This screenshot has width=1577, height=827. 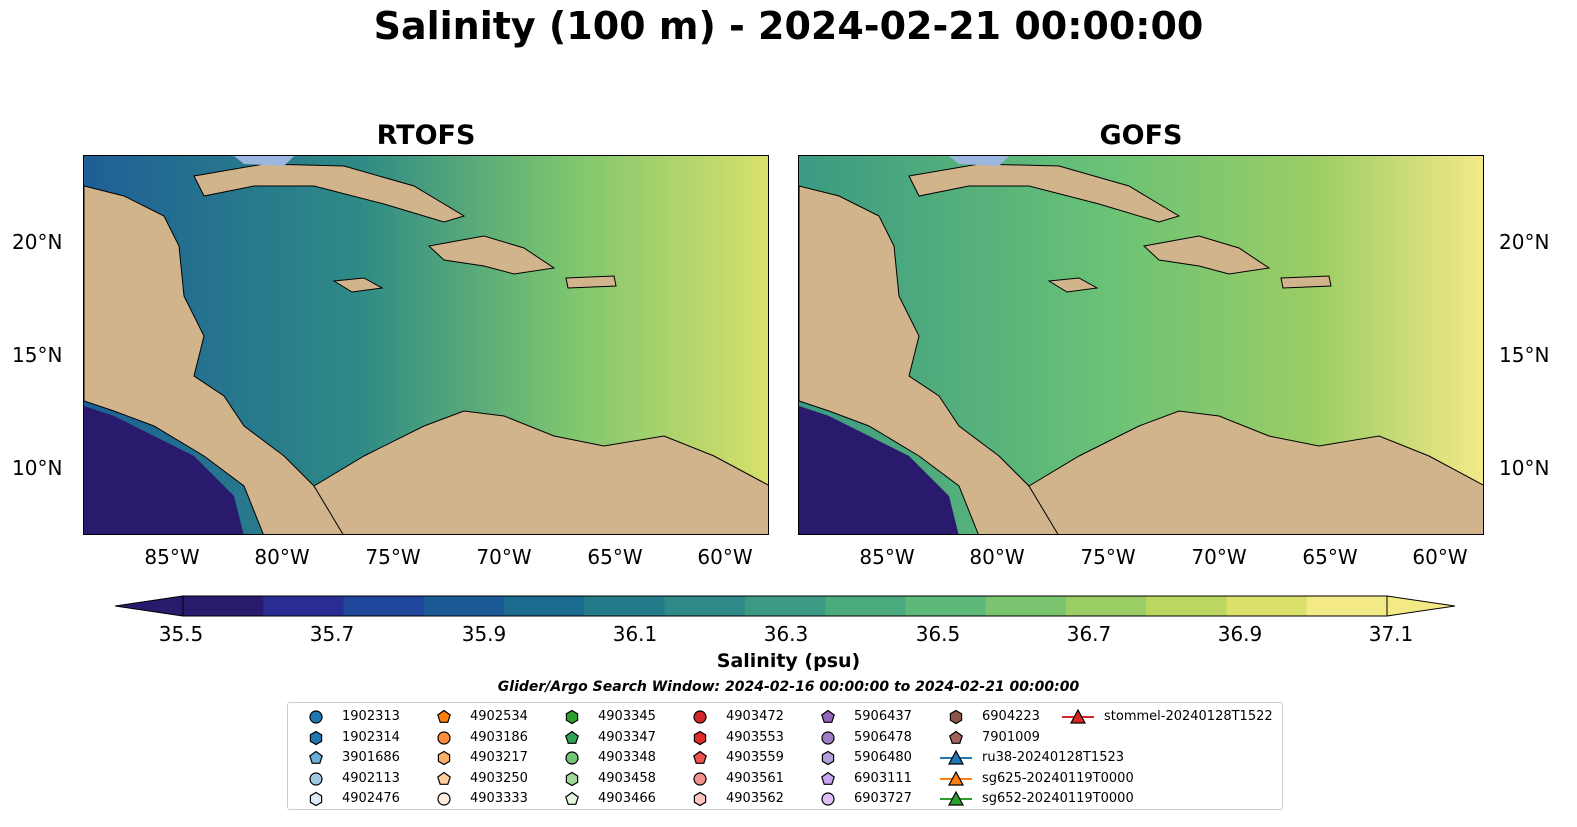 I want to click on legend-label: 1902314, so click(x=371, y=737).